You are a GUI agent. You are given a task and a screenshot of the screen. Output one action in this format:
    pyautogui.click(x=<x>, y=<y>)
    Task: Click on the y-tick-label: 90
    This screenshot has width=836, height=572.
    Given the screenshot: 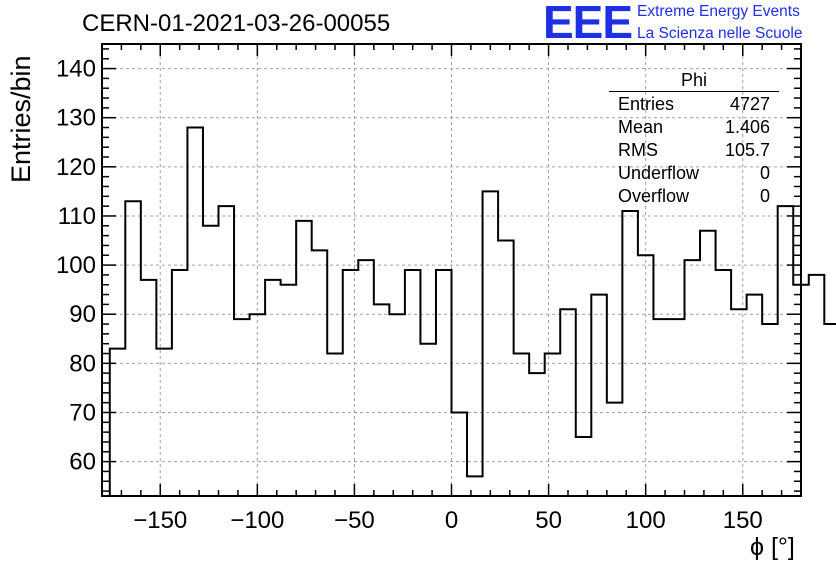 What is the action you would take?
    pyautogui.click(x=82, y=314)
    